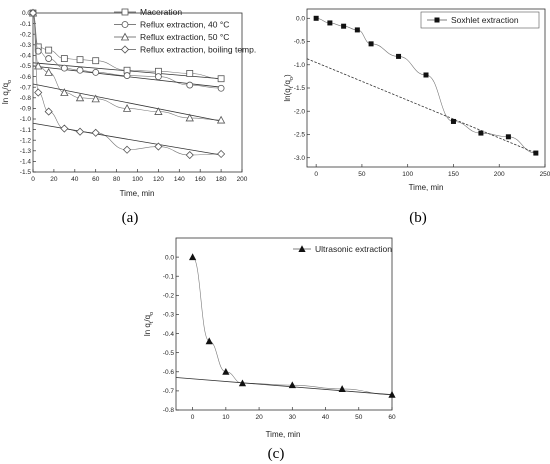 The image size is (550, 464). I want to click on y-tick-label: 0.0, so click(169, 257).